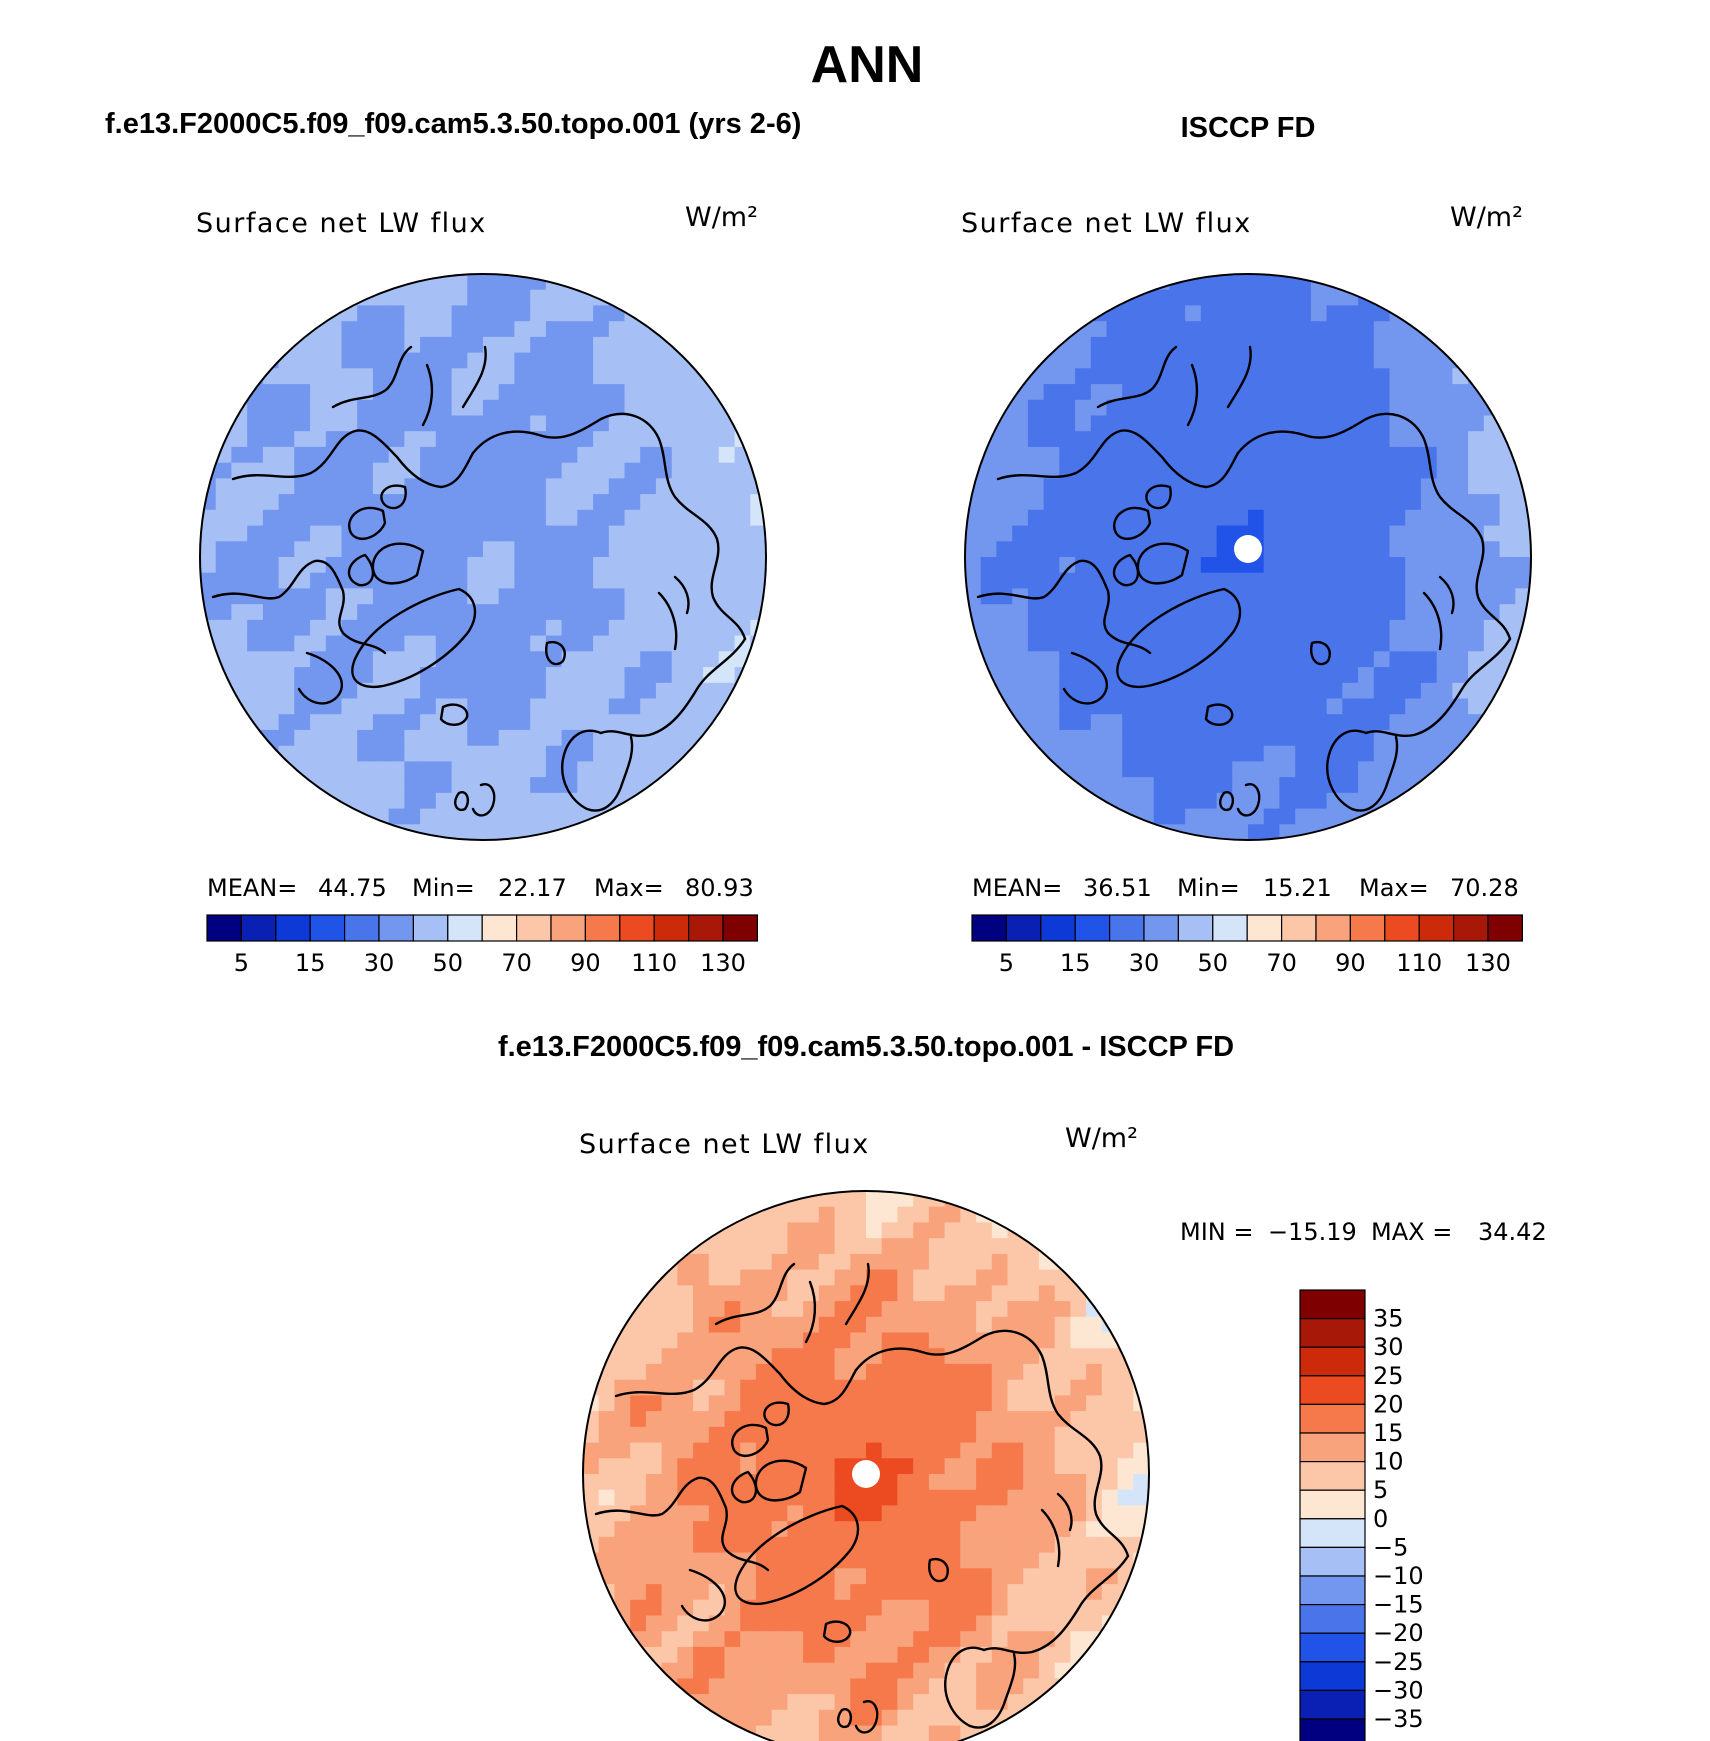  I want to click on panel-obs-max-label: Max=, so click(1394, 888).